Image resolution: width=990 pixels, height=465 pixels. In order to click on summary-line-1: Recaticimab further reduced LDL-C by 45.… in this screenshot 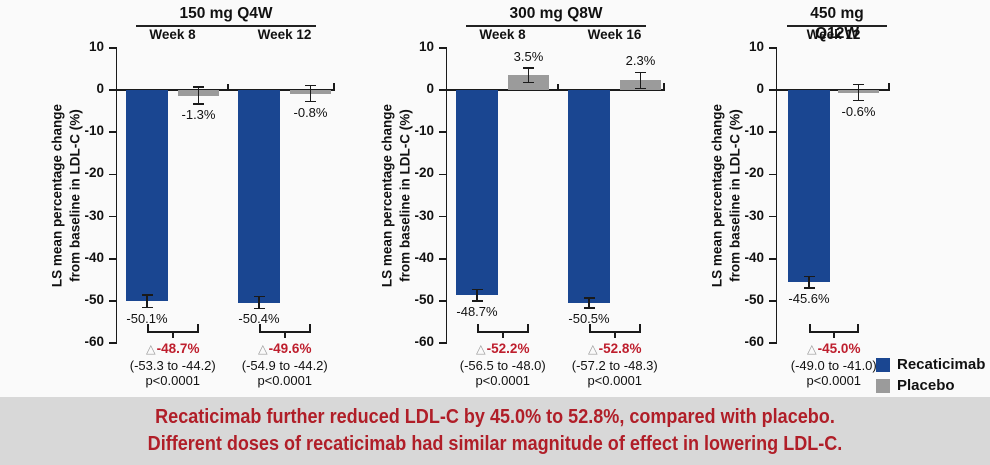, I will do `click(495, 416)`.